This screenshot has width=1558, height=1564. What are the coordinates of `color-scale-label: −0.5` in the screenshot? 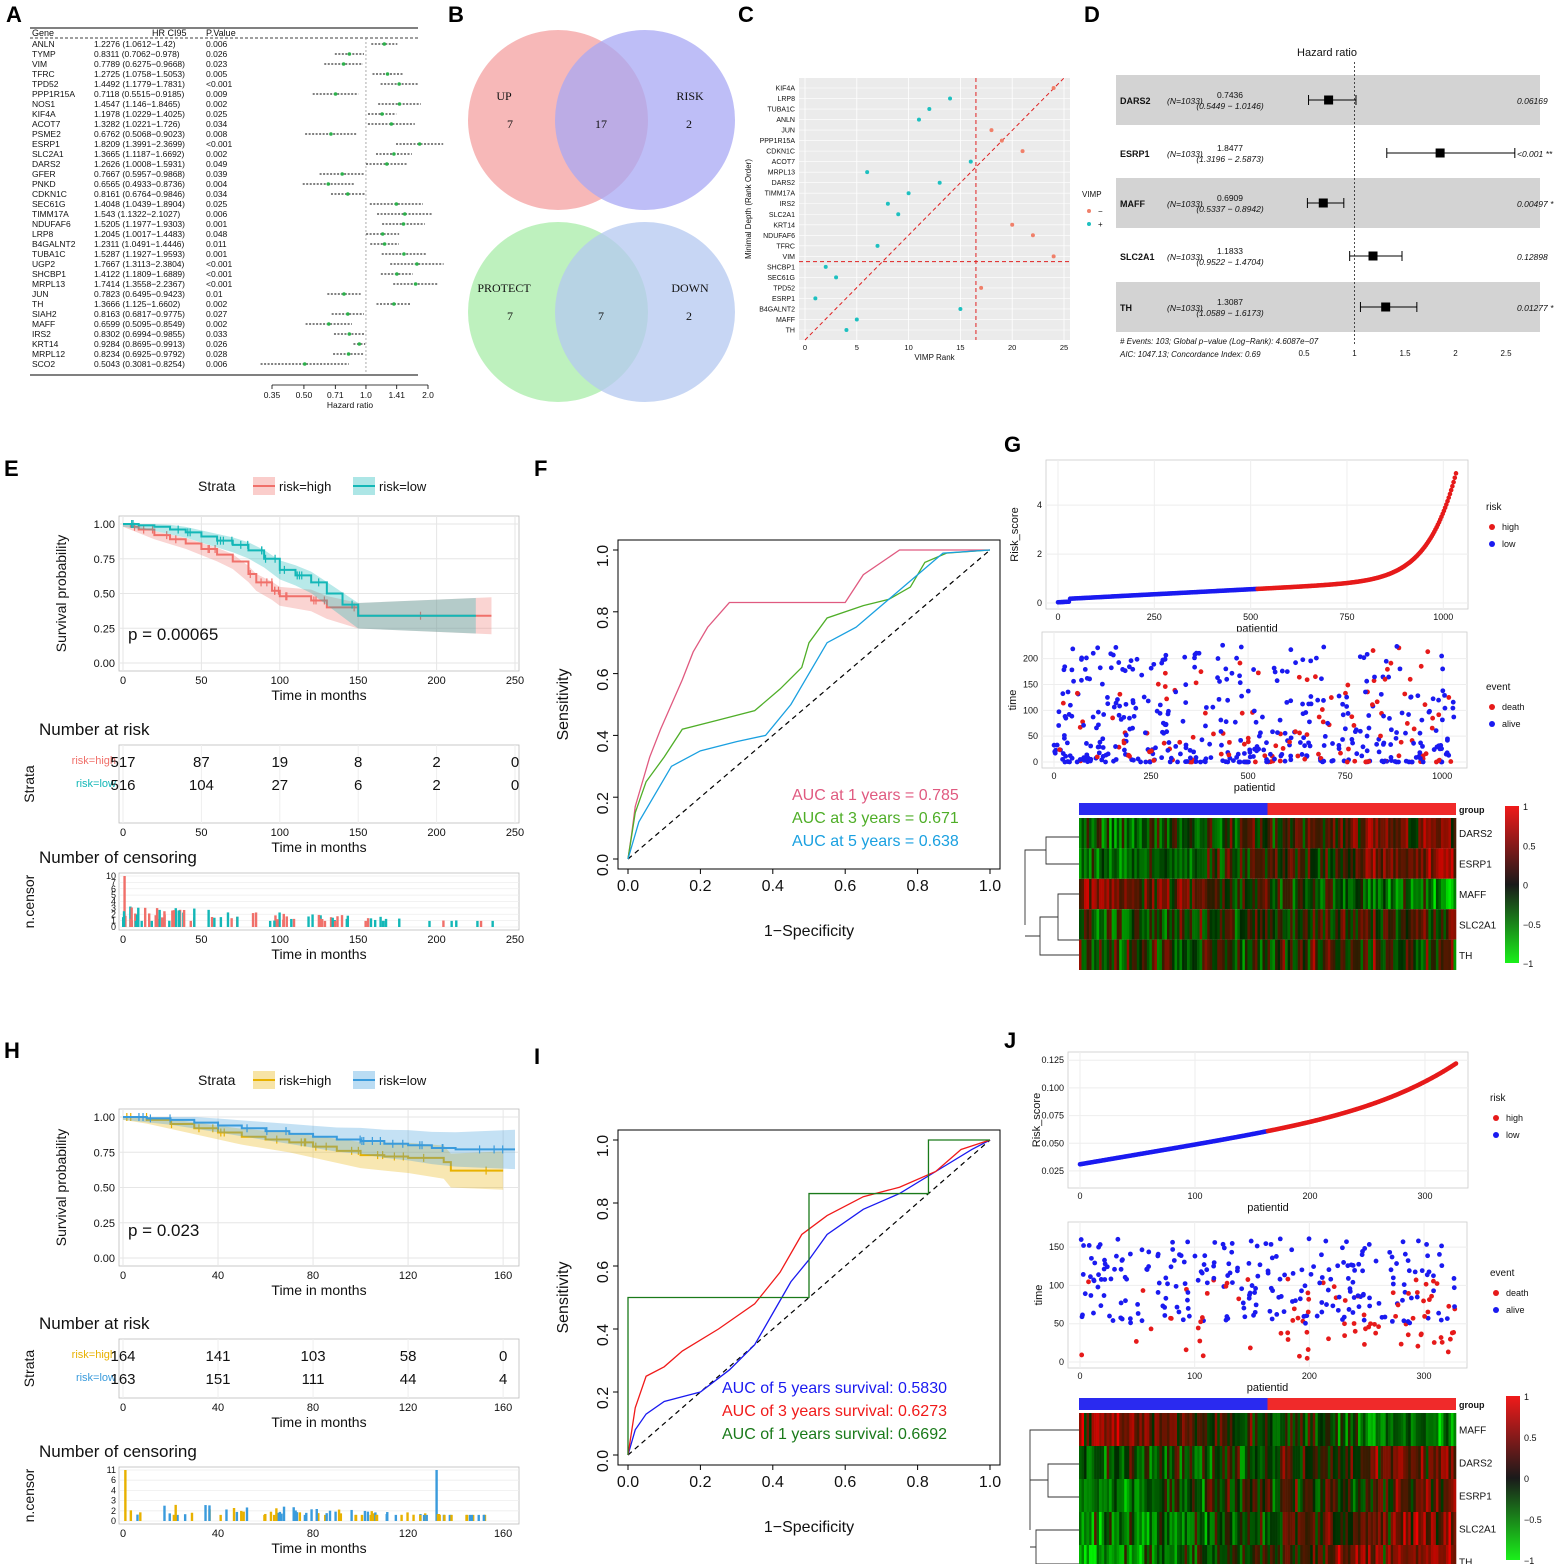 It's located at (1532, 925).